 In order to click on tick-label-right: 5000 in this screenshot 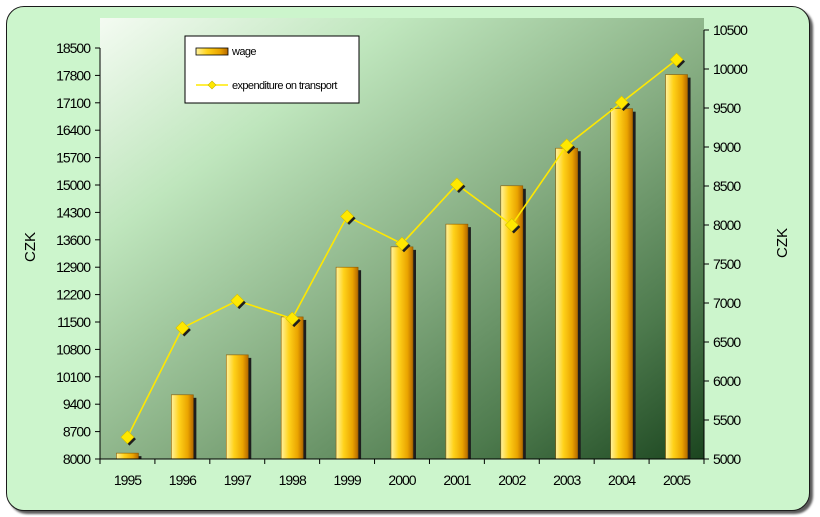, I will do `click(727, 459)`.